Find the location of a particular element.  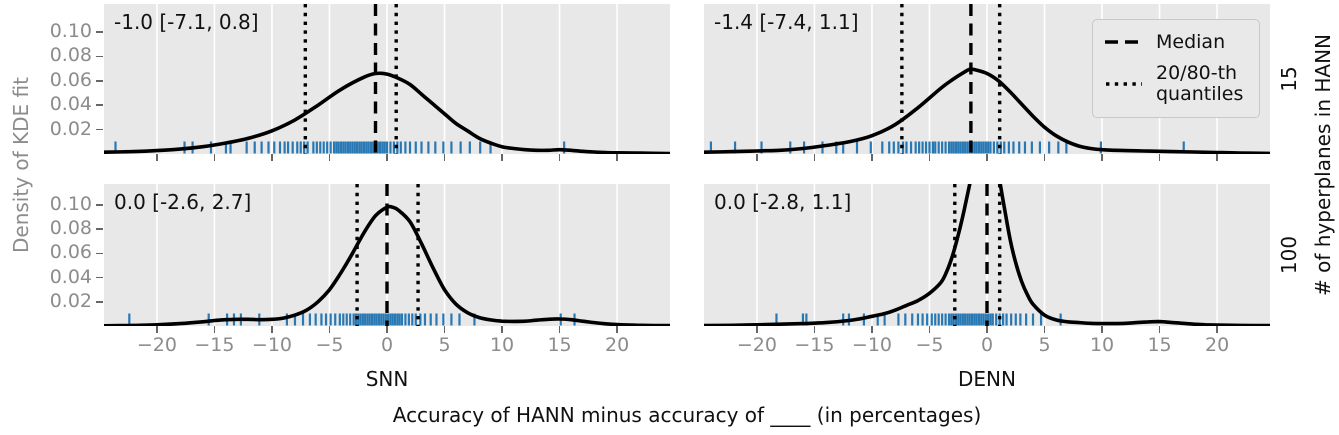

legend: Median 20/80-th quantiles is located at coordinates (1176, 68).